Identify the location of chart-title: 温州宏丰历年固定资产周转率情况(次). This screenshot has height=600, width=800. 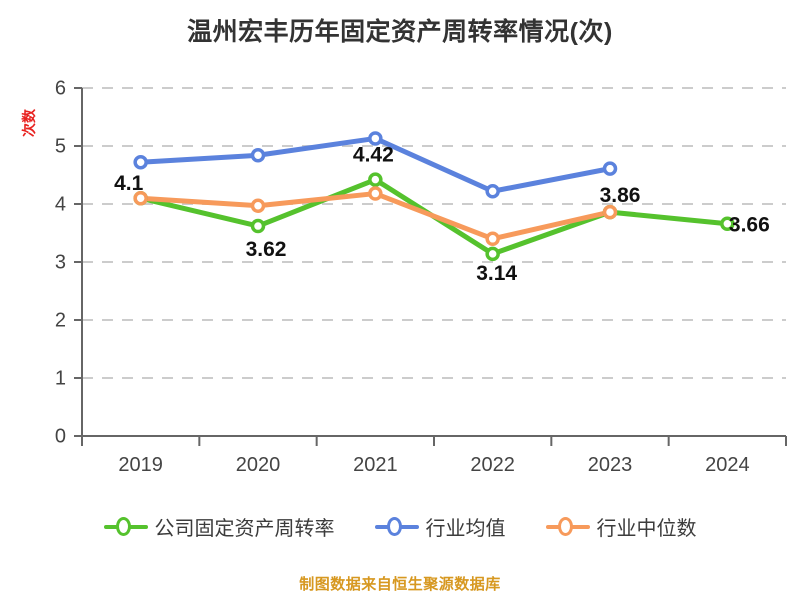
(400, 32).